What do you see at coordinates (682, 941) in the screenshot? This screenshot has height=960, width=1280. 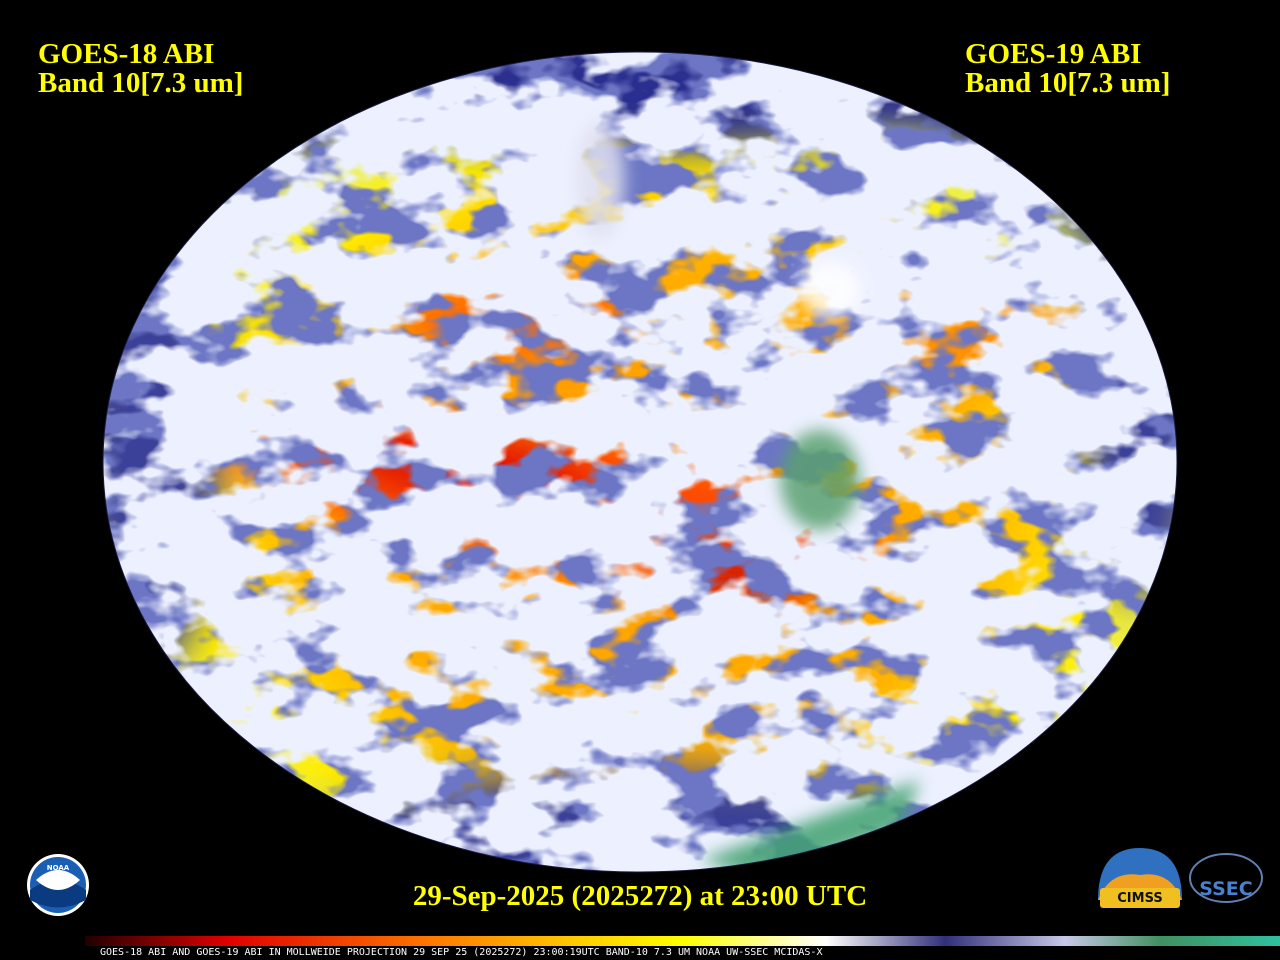 I see `color-bar` at bounding box center [682, 941].